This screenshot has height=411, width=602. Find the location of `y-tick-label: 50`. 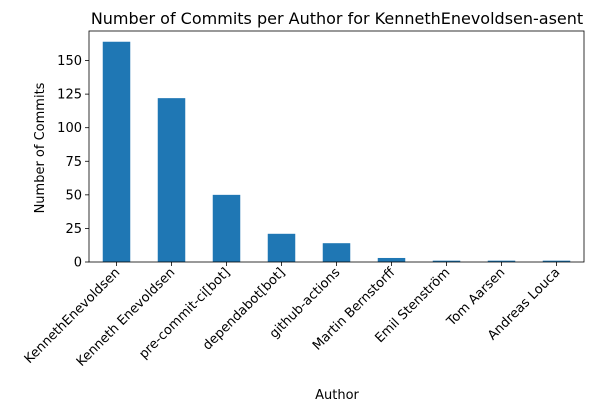

y-tick-label: 50 is located at coordinates (73, 195).